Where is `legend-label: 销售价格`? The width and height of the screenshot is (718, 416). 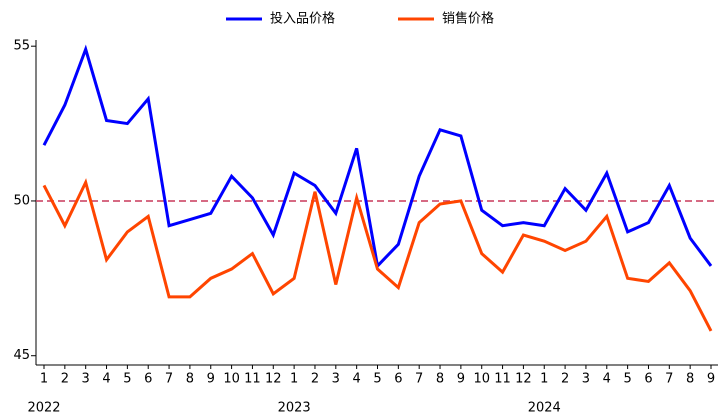
legend-label: 销售价格 is located at coordinates (468, 19).